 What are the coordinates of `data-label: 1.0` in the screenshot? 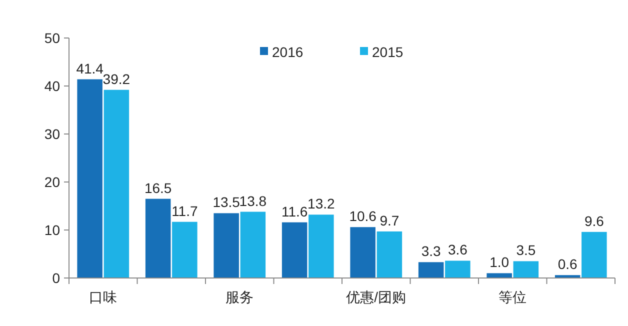 It's located at (500, 262).